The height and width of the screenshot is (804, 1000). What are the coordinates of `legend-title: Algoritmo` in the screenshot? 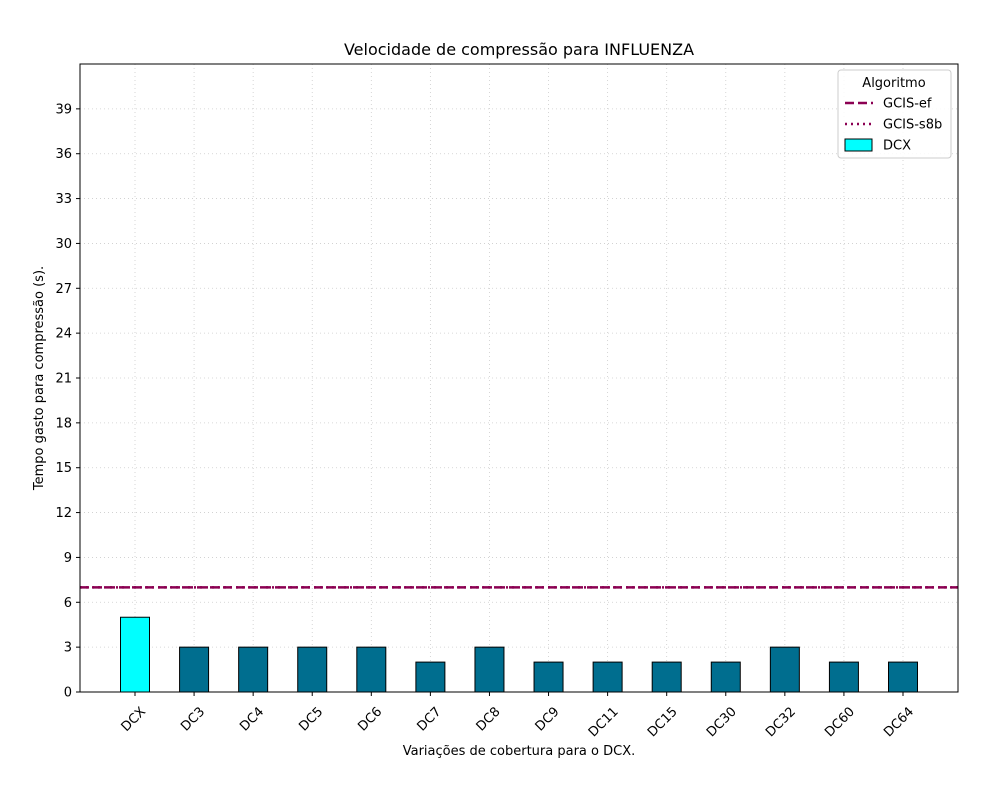 It's located at (893, 83).